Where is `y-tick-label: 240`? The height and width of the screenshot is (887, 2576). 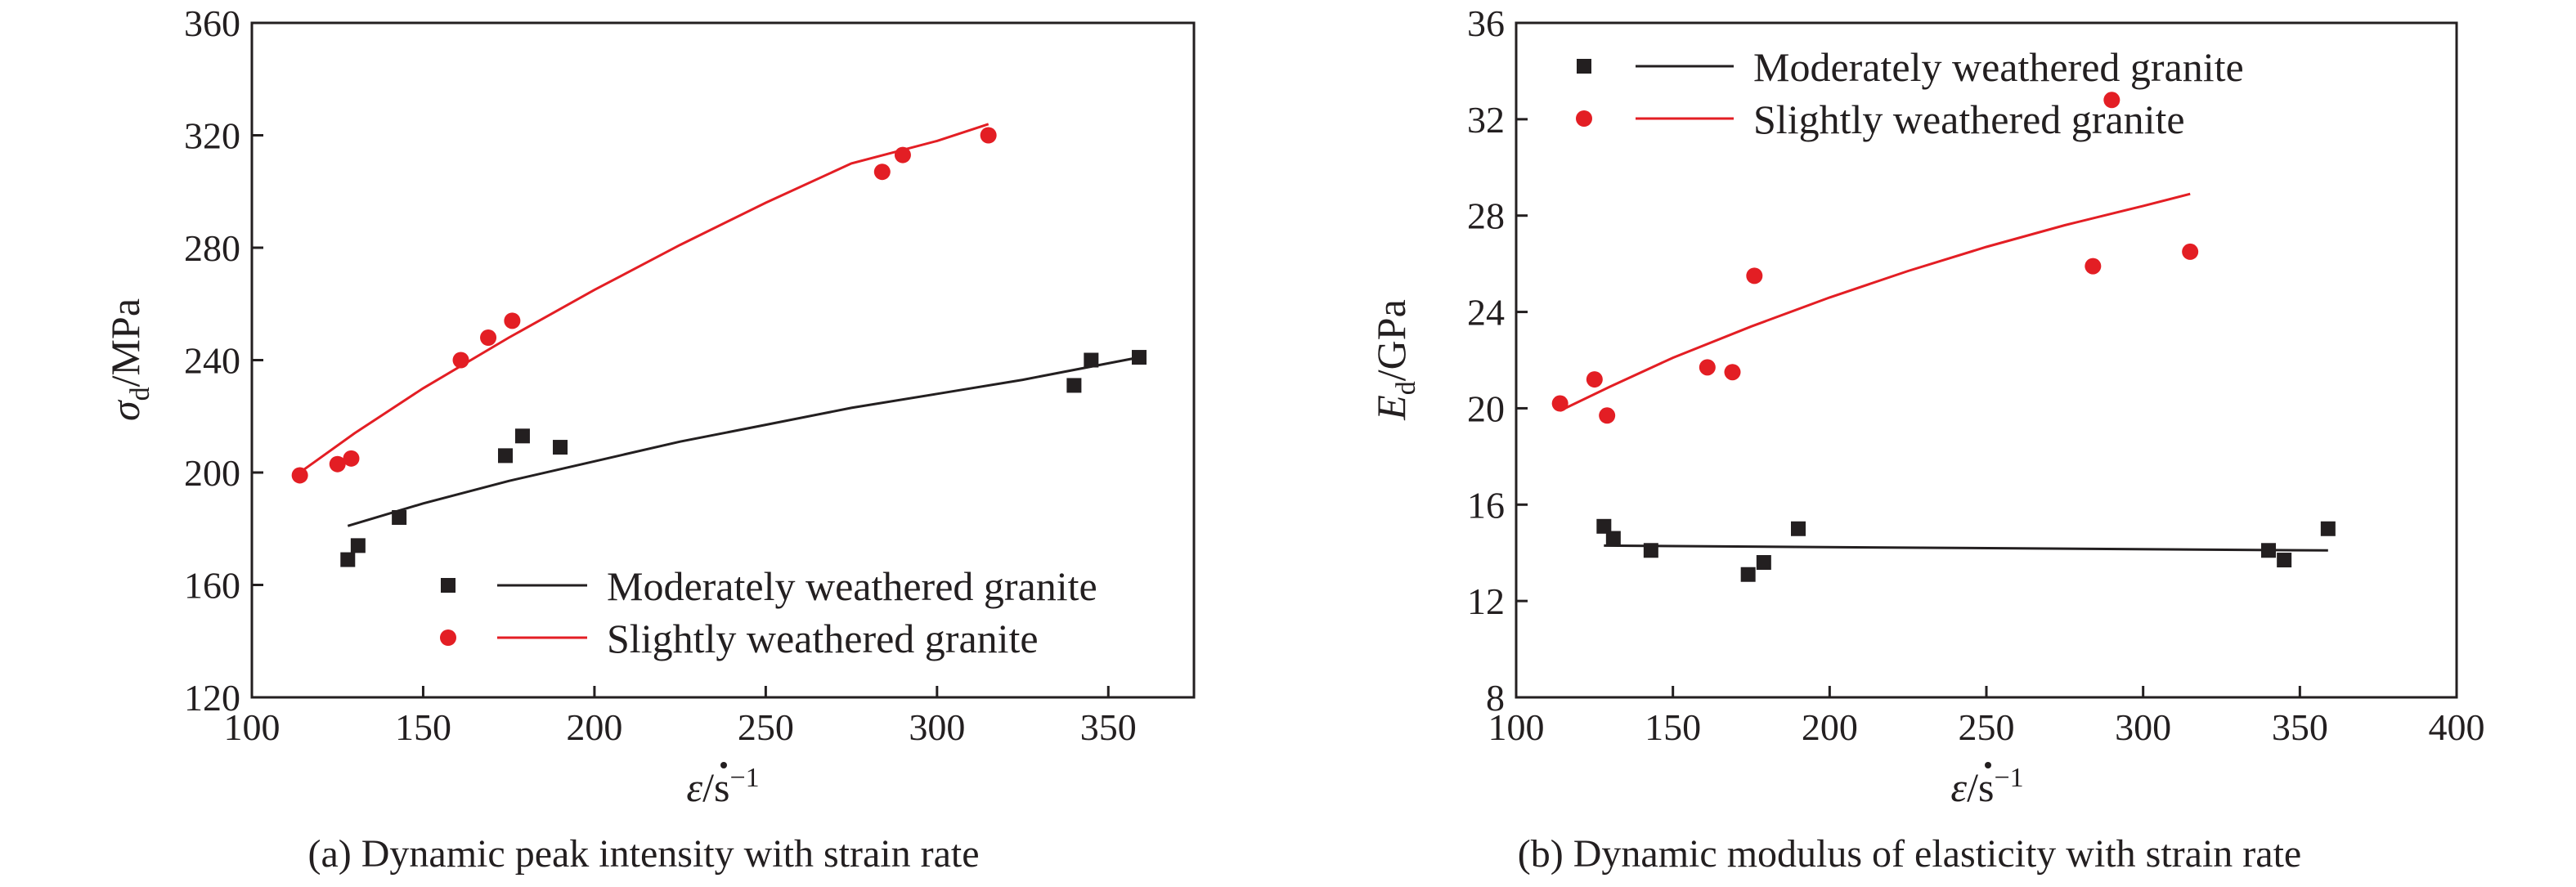 y-tick-label: 240 is located at coordinates (212, 361).